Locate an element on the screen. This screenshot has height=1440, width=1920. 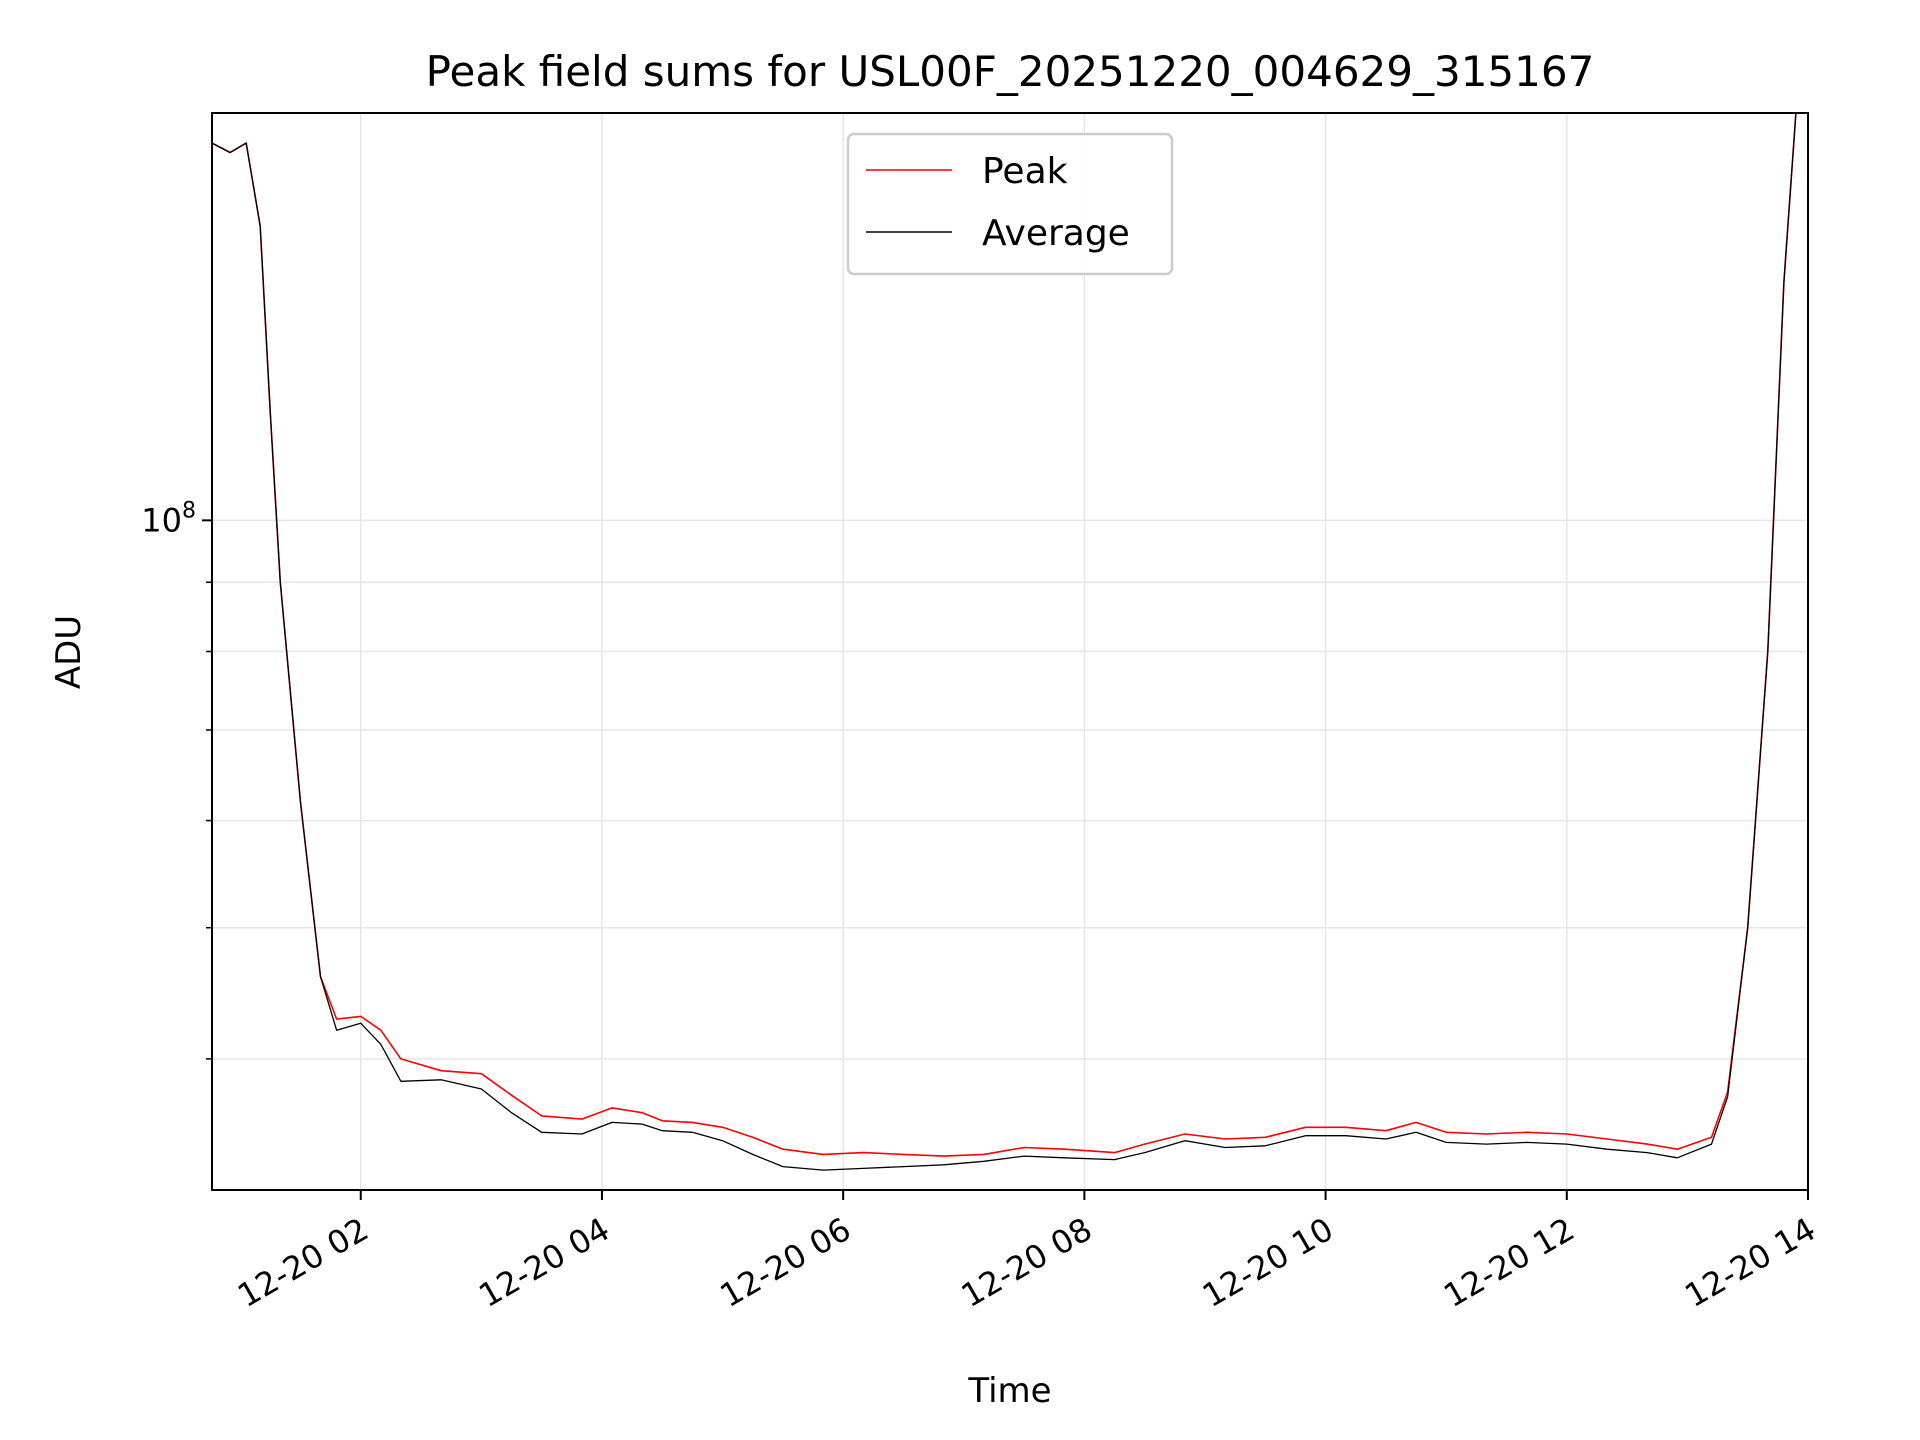
y-tick-label: 108 is located at coordinates (168, 518).